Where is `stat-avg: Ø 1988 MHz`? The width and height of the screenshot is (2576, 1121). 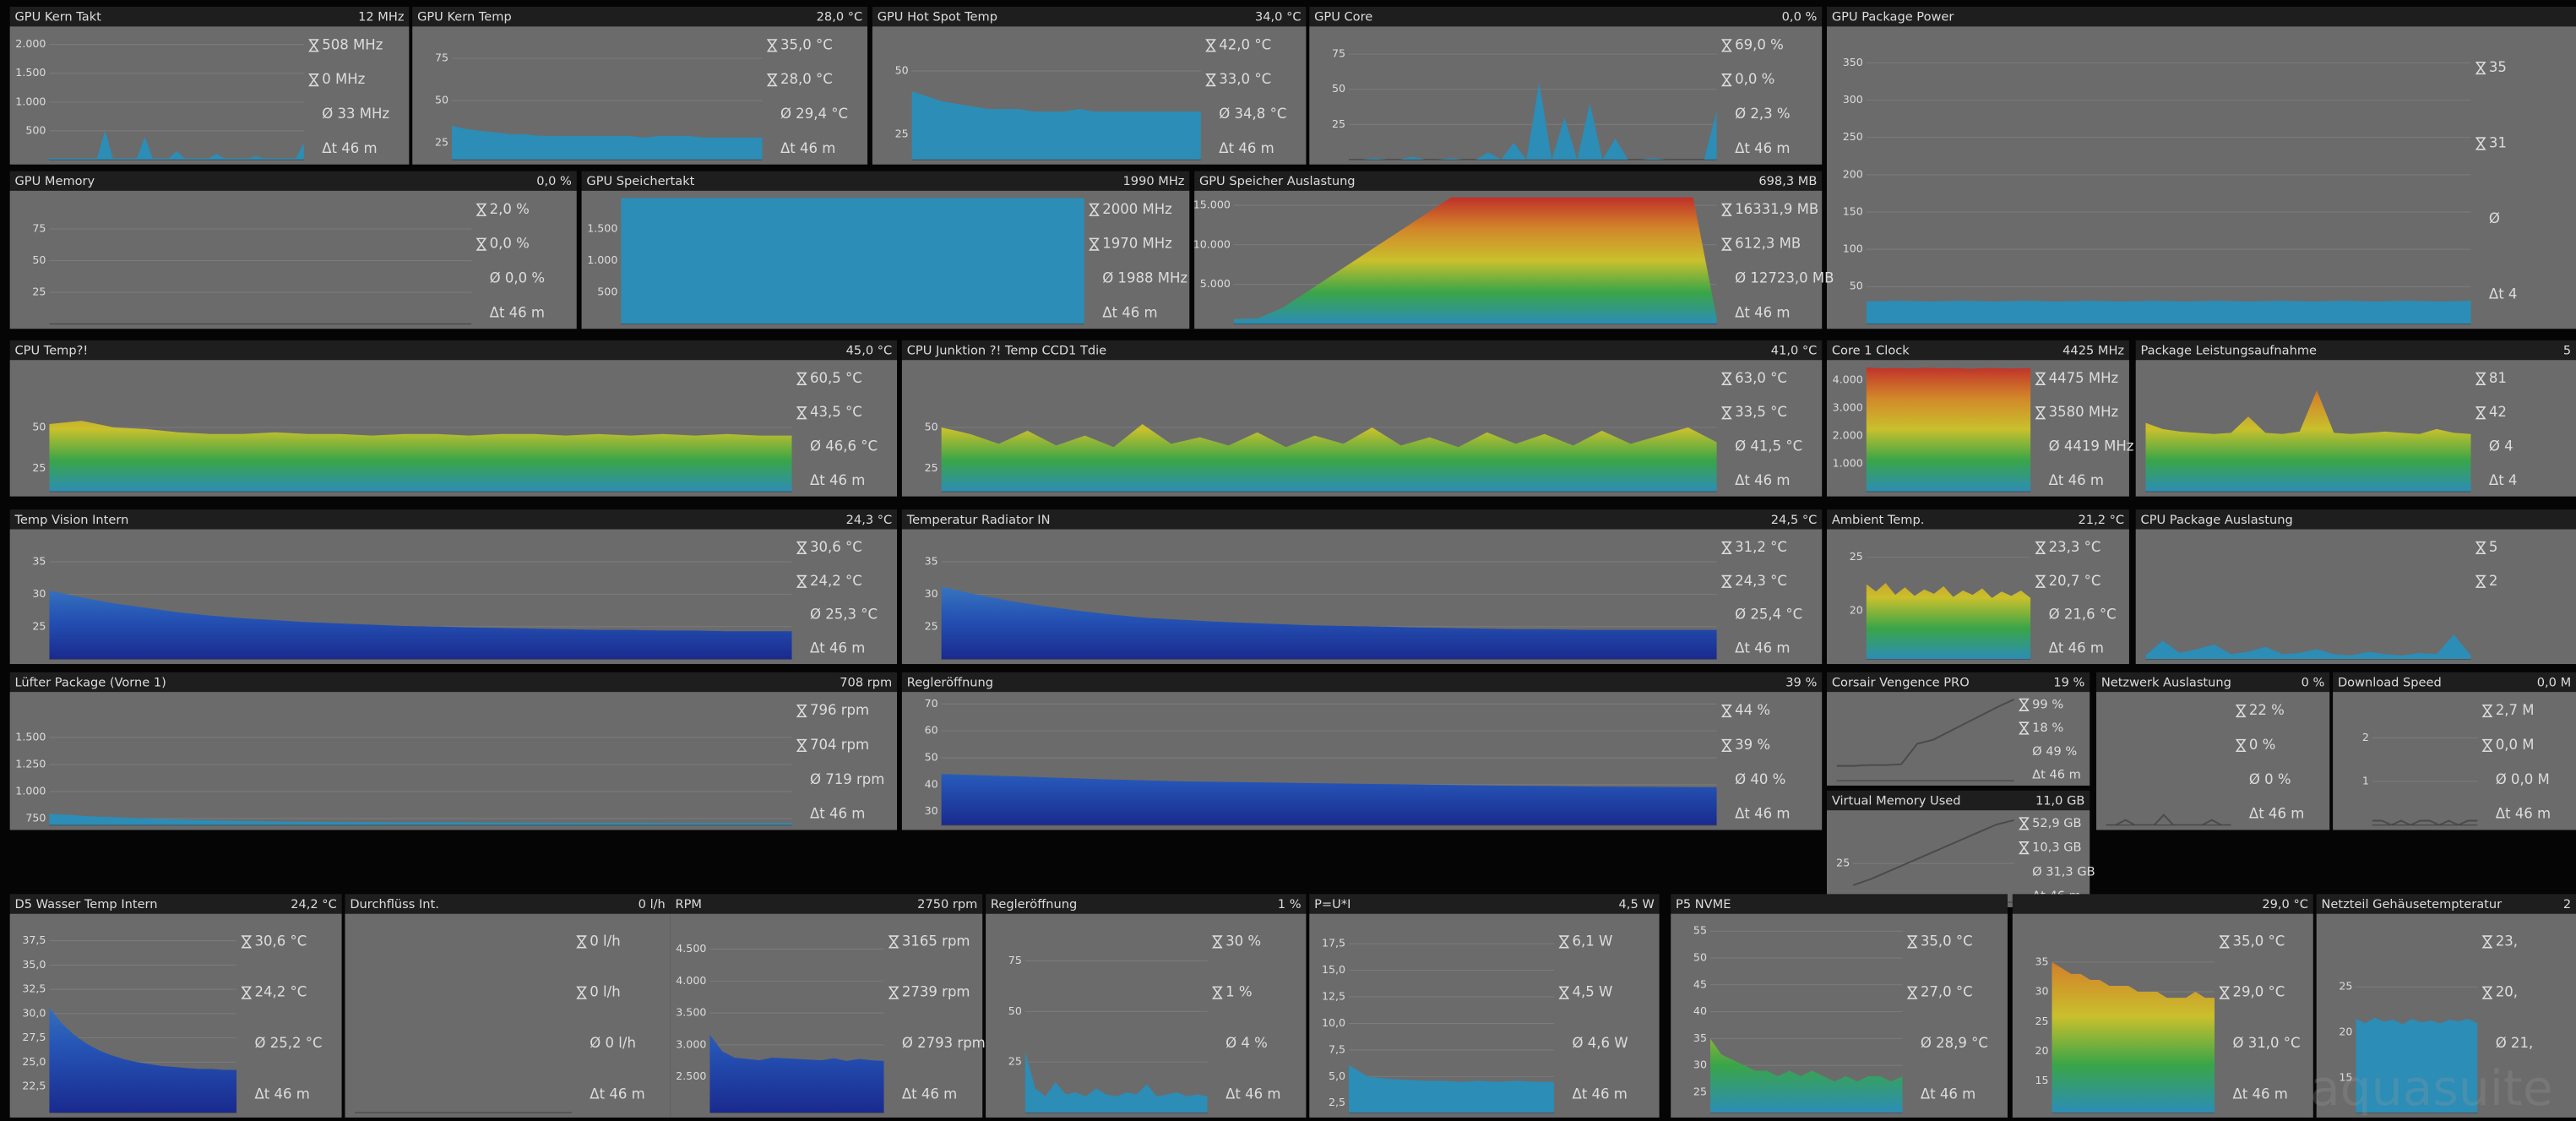
stat-avg: Ø 1988 MHz is located at coordinates (1144, 278).